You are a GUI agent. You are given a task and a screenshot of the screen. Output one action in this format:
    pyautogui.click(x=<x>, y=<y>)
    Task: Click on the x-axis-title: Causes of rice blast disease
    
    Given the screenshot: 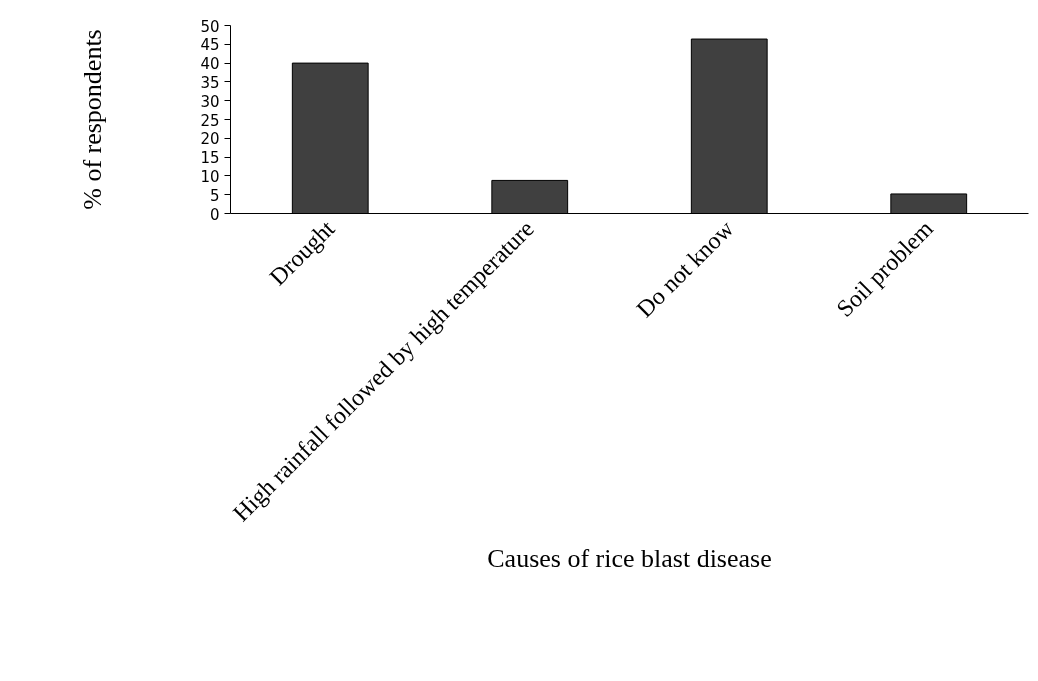 What is the action you would take?
    pyautogui.click(x=629, y=558)
    